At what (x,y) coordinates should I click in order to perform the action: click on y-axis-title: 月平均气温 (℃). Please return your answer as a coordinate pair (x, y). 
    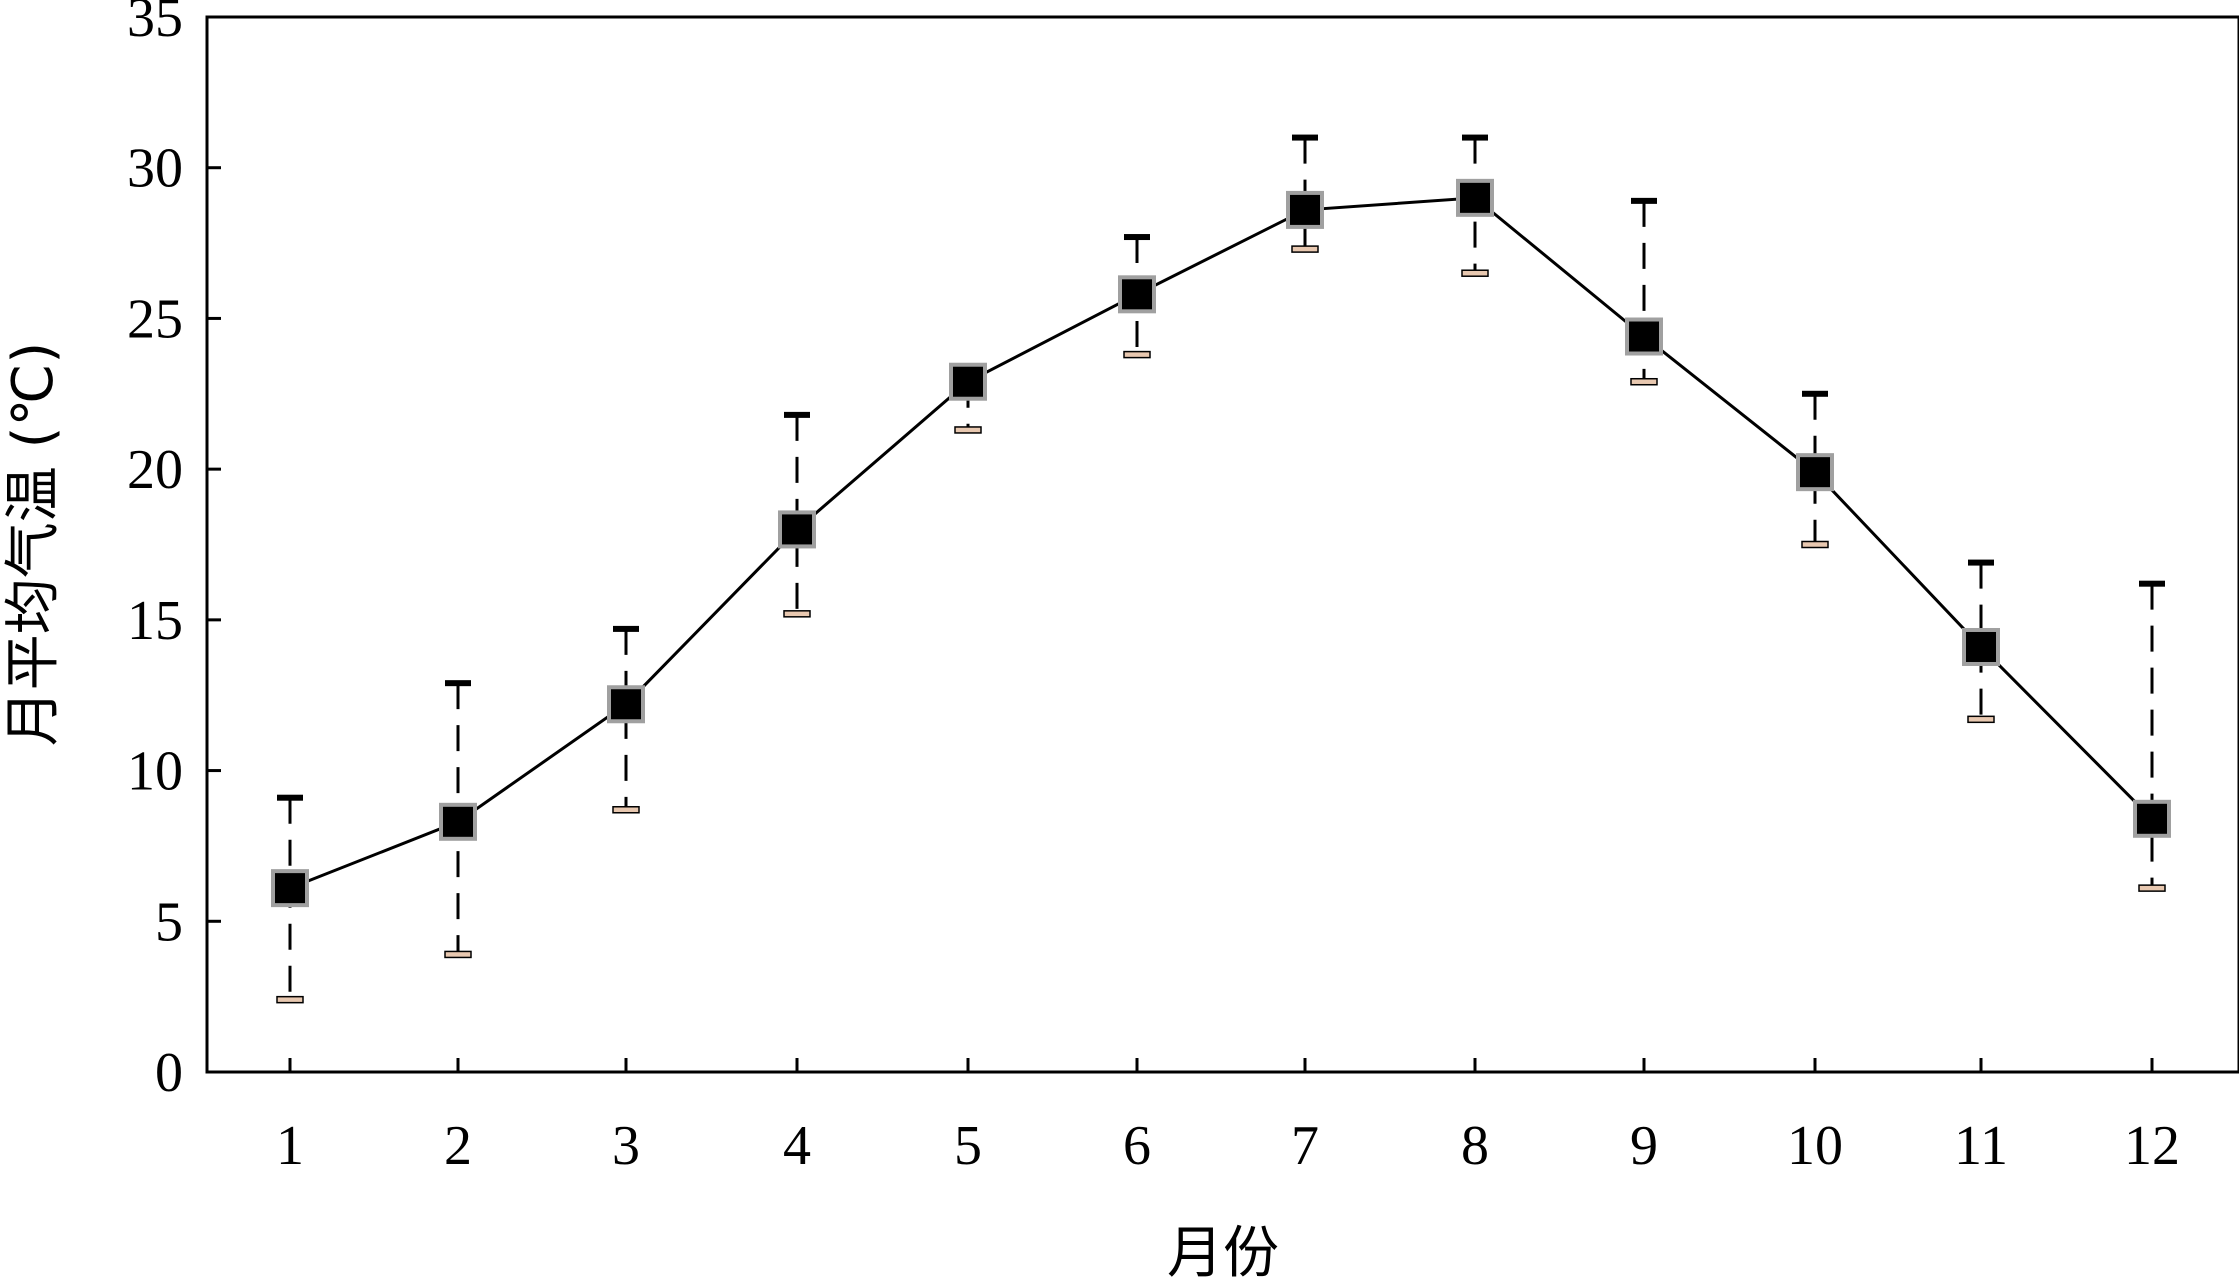
    Looking at the image, I should click on (33, 544).